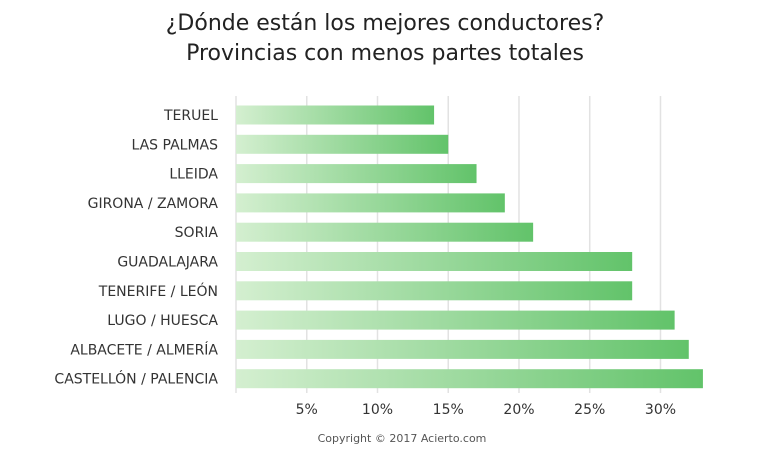  I want to click on x-tick-label: 20%, so click(518, 410).